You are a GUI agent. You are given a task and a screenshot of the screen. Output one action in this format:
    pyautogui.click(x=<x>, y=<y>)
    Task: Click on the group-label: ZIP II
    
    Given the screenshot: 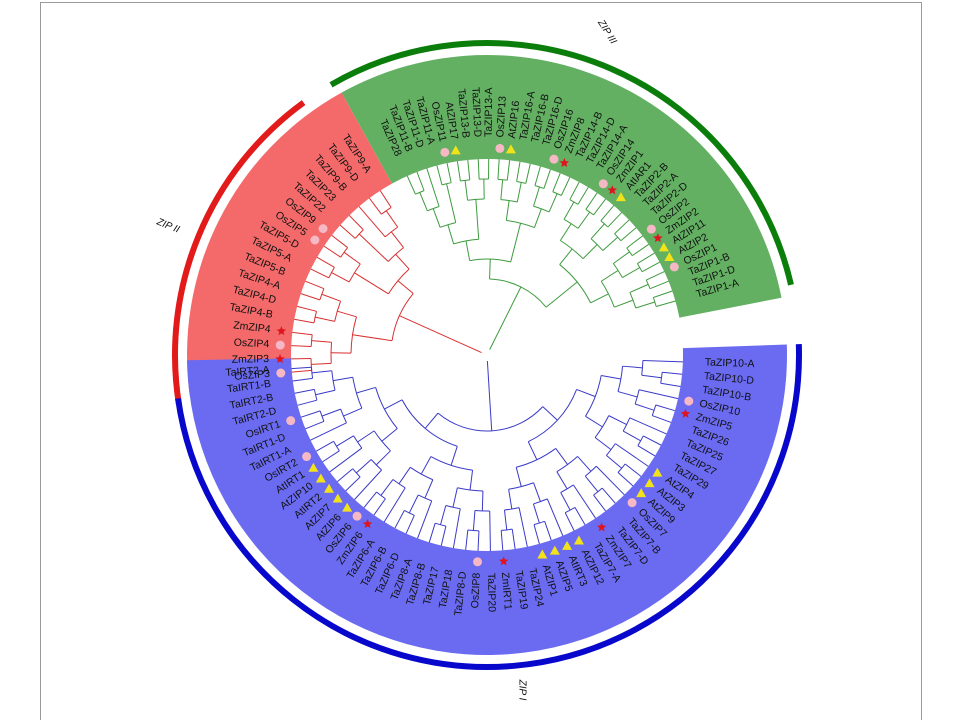 What is the action you would take?
    pyautogui.click(x=167, y=225)
    